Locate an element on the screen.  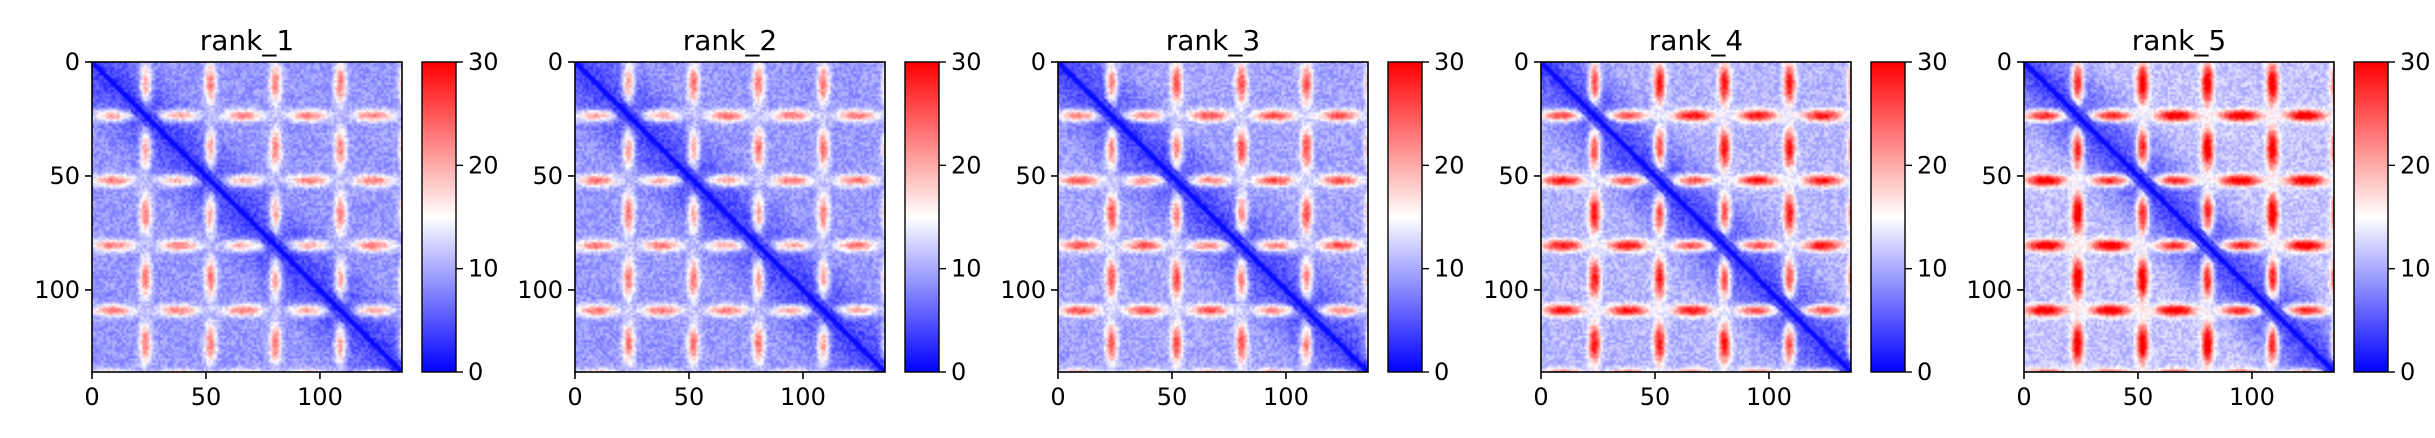
panel-title: rank_2 is located at coordinates (730, 40).